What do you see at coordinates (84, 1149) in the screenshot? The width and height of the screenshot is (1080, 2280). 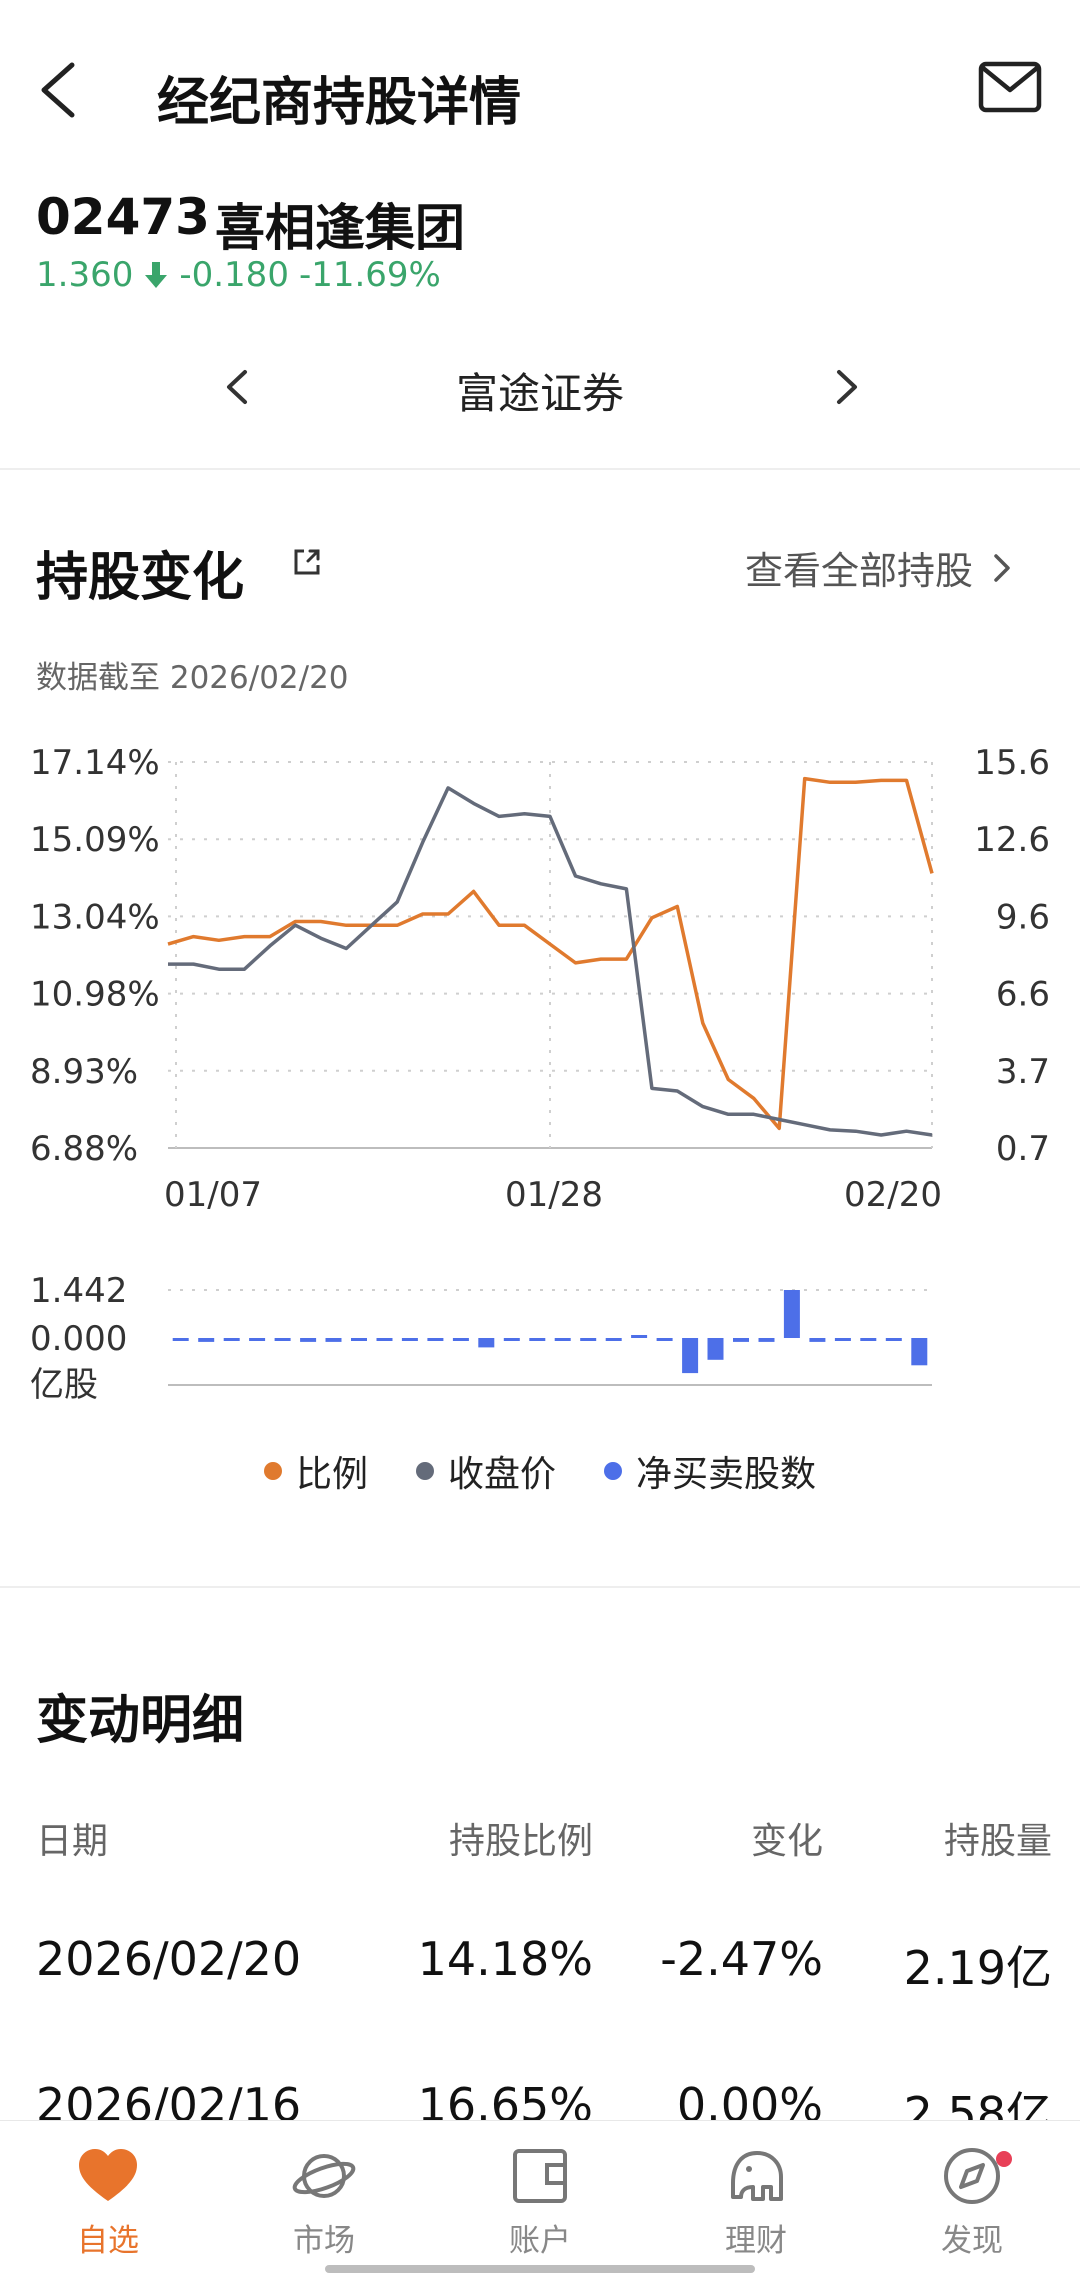 I see `y-left-tick-label: 6.88%` at bounding box center [84, 1149].